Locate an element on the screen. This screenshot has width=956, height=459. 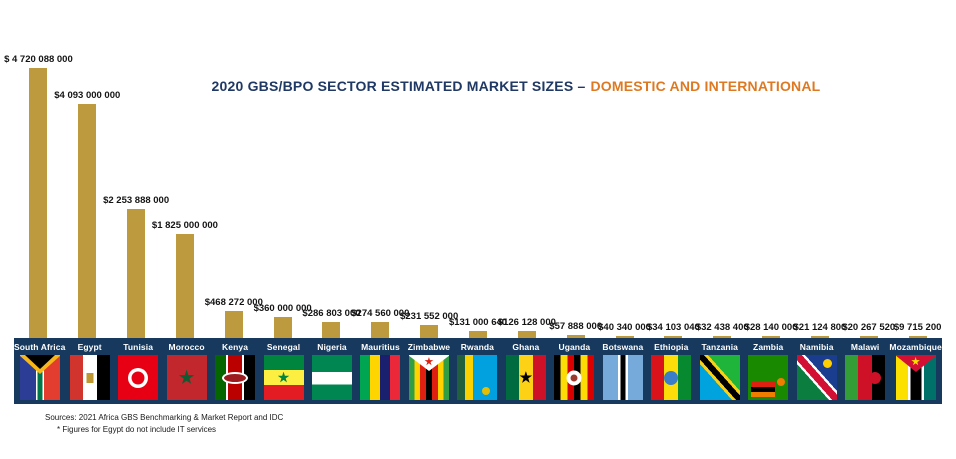
value-label-zambia: $28 140 000 is located at coordinates (771, 327).